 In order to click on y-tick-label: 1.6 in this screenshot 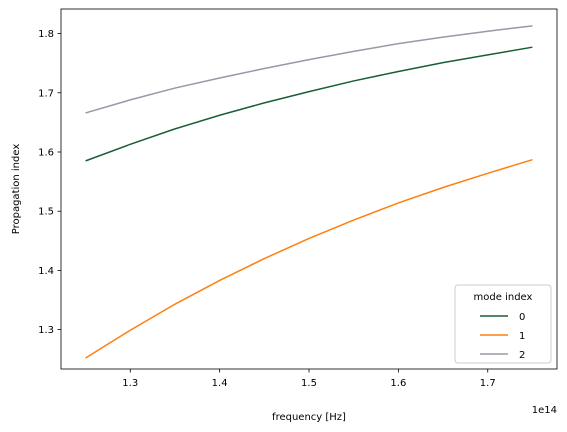, I will do `click(46, 152)`.